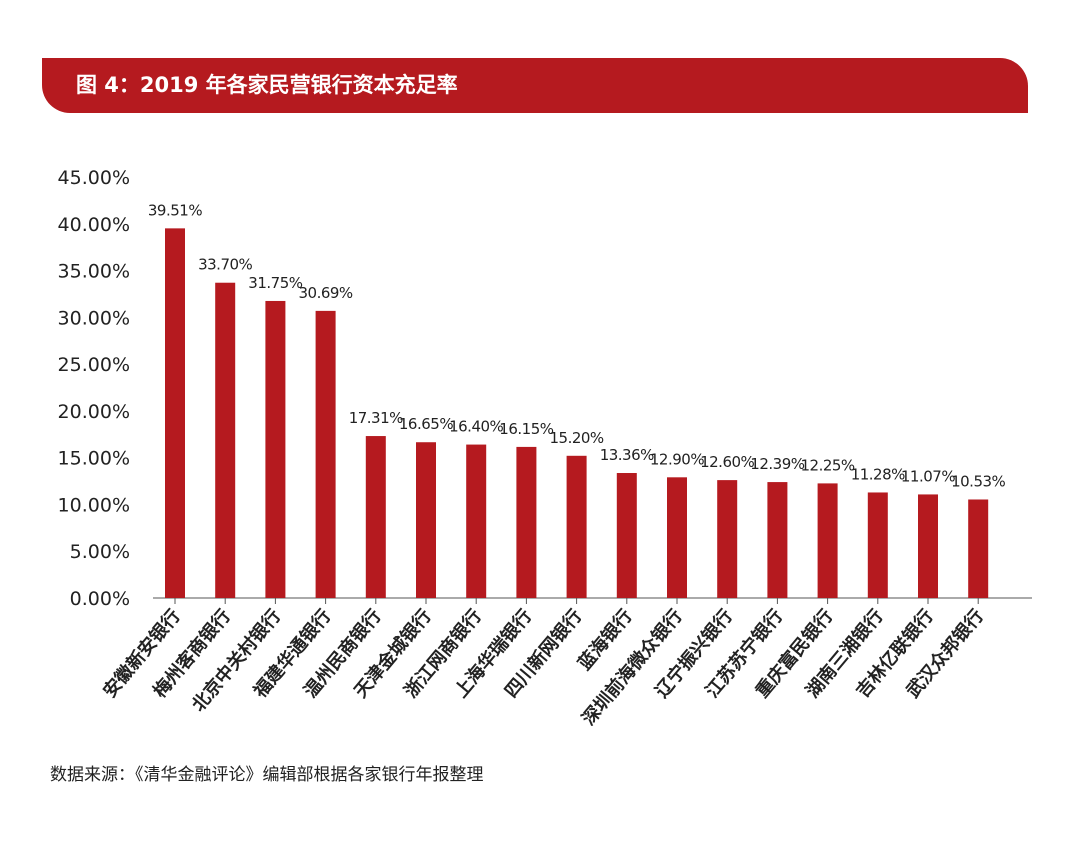 Image resolution: width=1080 pixels, height=844 pixels. Describe the element at coordinates (94, 365) in the screenshot. I see `y-tick-label: 25.00%` at that location.